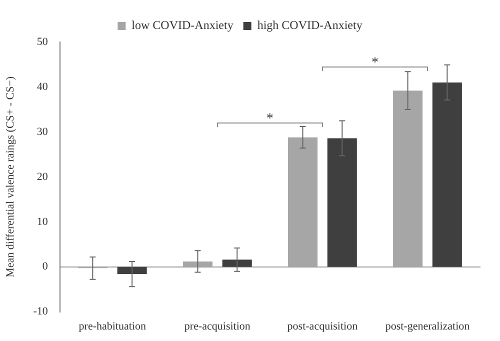 Image resolution: width=500 pixels, height=341 pixels. Describe the element at coordinates (427, 326) in the screenshot. I see `x-tick-label: post-generalization` at that location.